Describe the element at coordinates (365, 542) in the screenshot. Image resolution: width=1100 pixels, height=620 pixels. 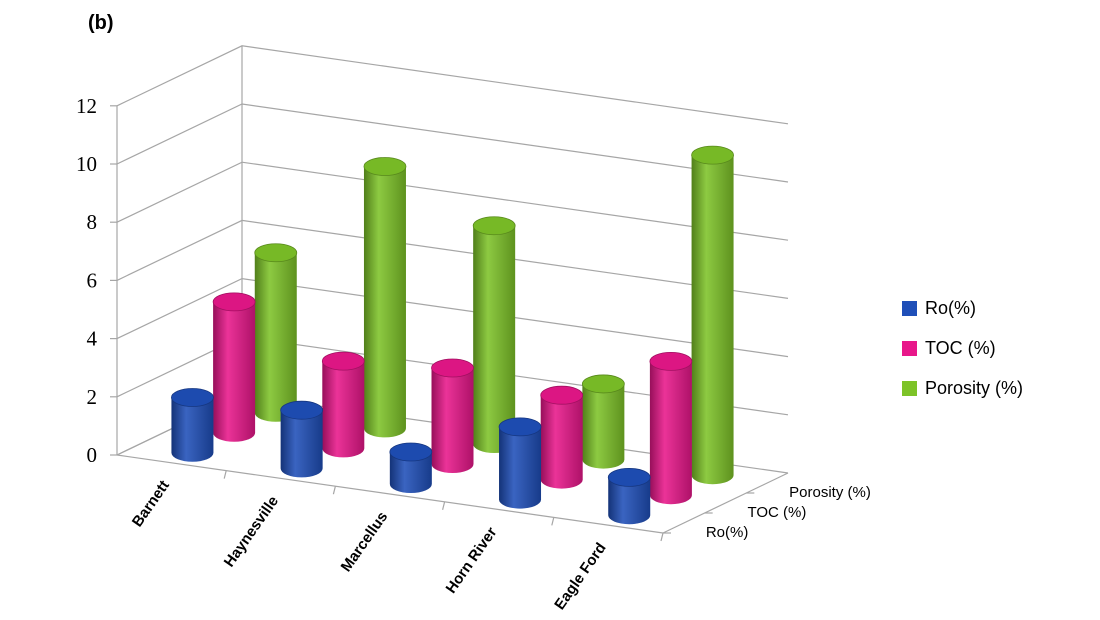
I see `x-tick-label: Marcellus` at that location.